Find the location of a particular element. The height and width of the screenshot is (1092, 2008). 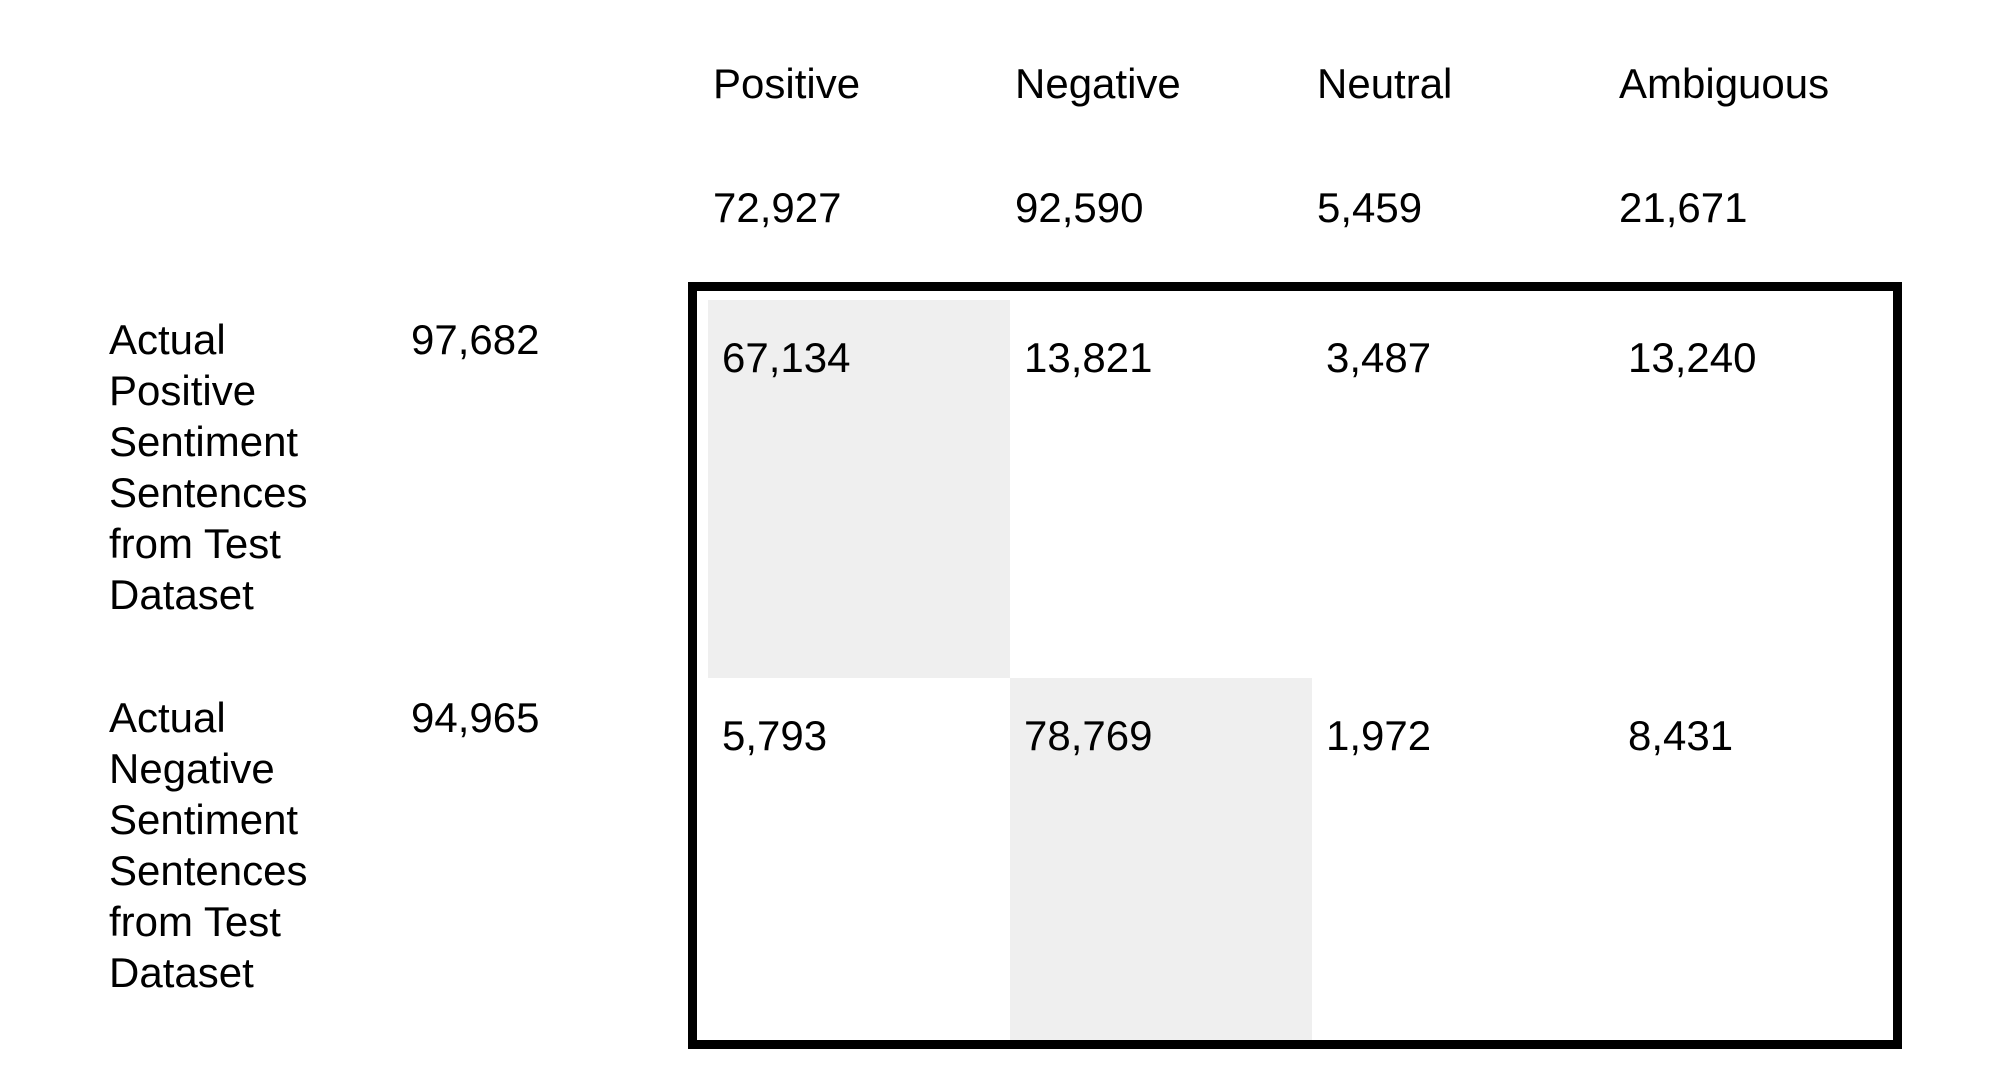

cell-positive-positive: 67,134 is located at coordinates (859, 489).